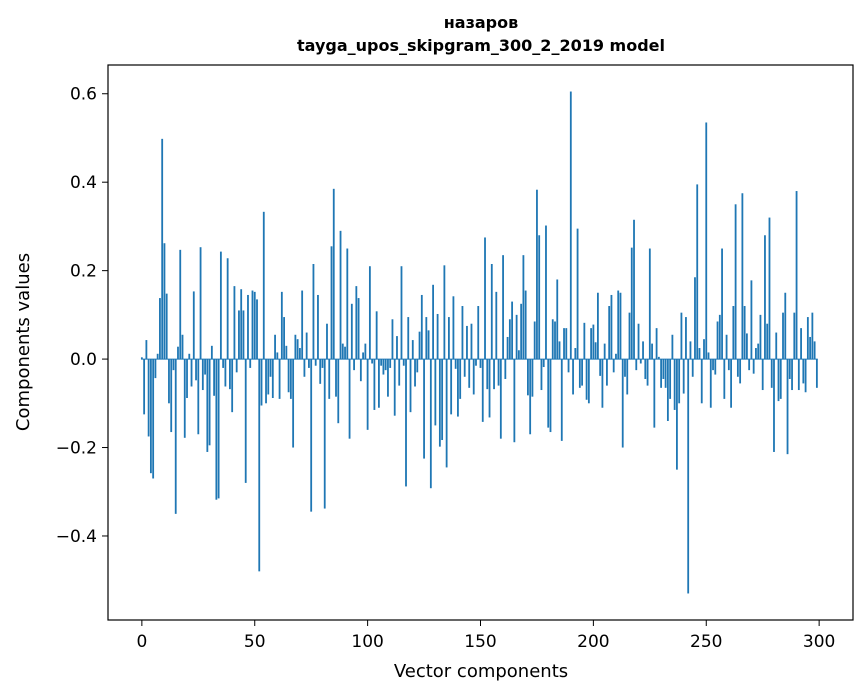  What do you see at coordinates (141, 642) in the screenshot?
I see `x-tick-label: 0` at bounding box center [141, 642].